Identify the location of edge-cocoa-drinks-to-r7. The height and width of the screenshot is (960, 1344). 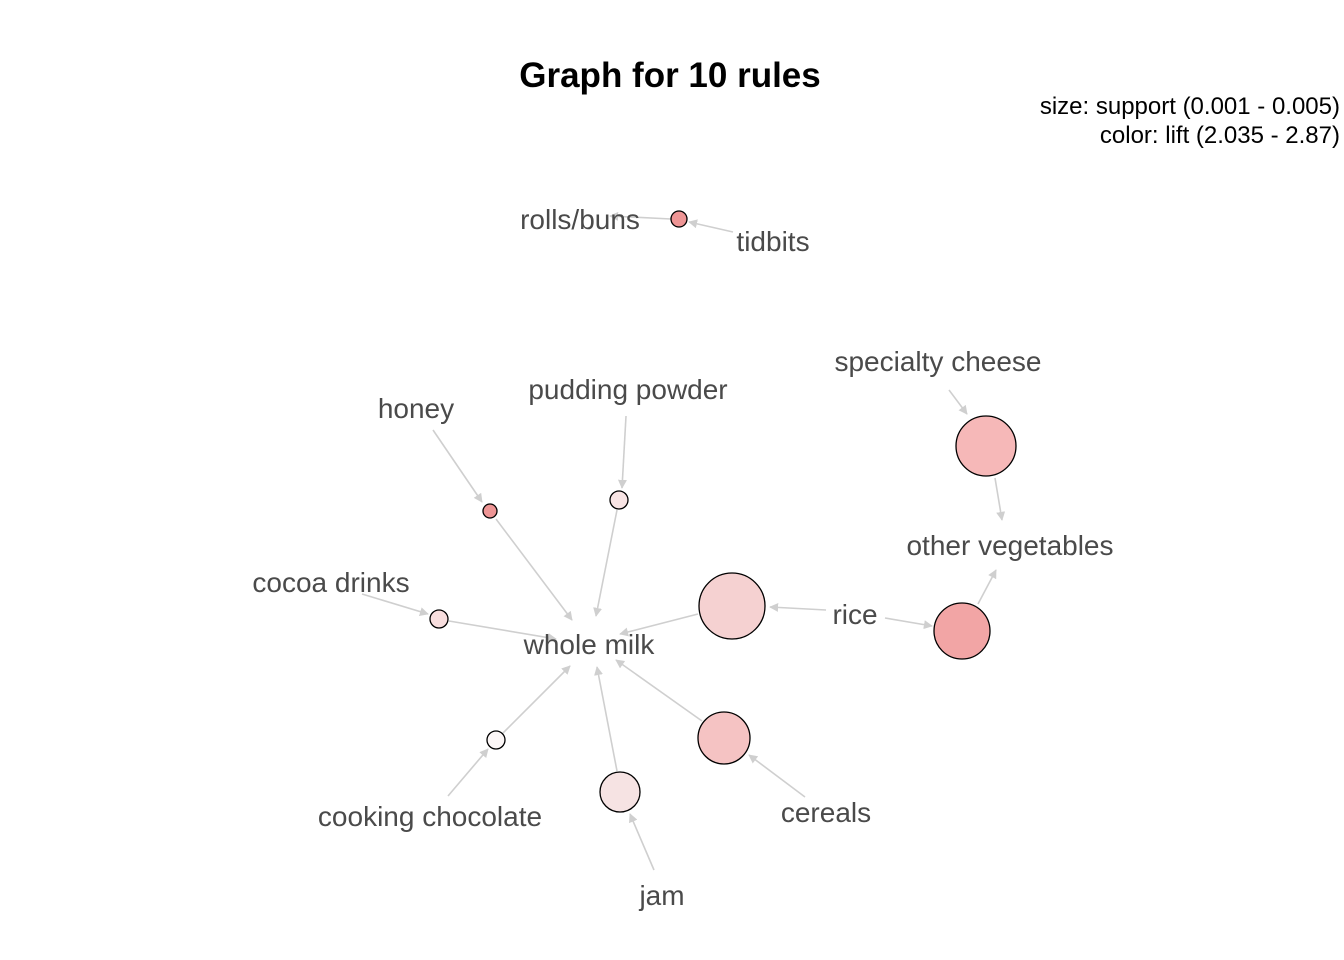
(395, 604).